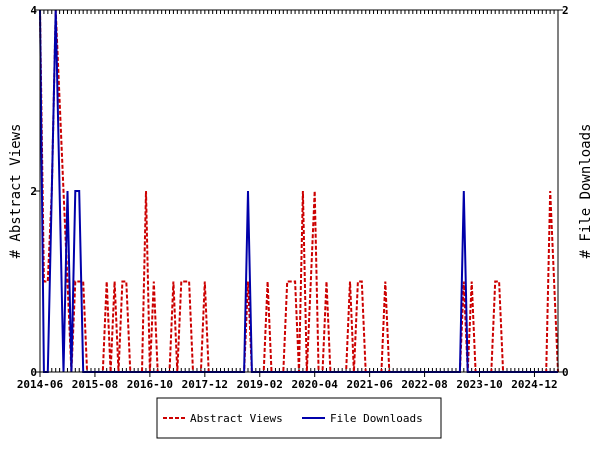 This screenshot has width=600, height=454. Describe the element at coordinates (16, 191) in the screenshot. I see `y-axis-left-title: # Abstract Views` at that location.